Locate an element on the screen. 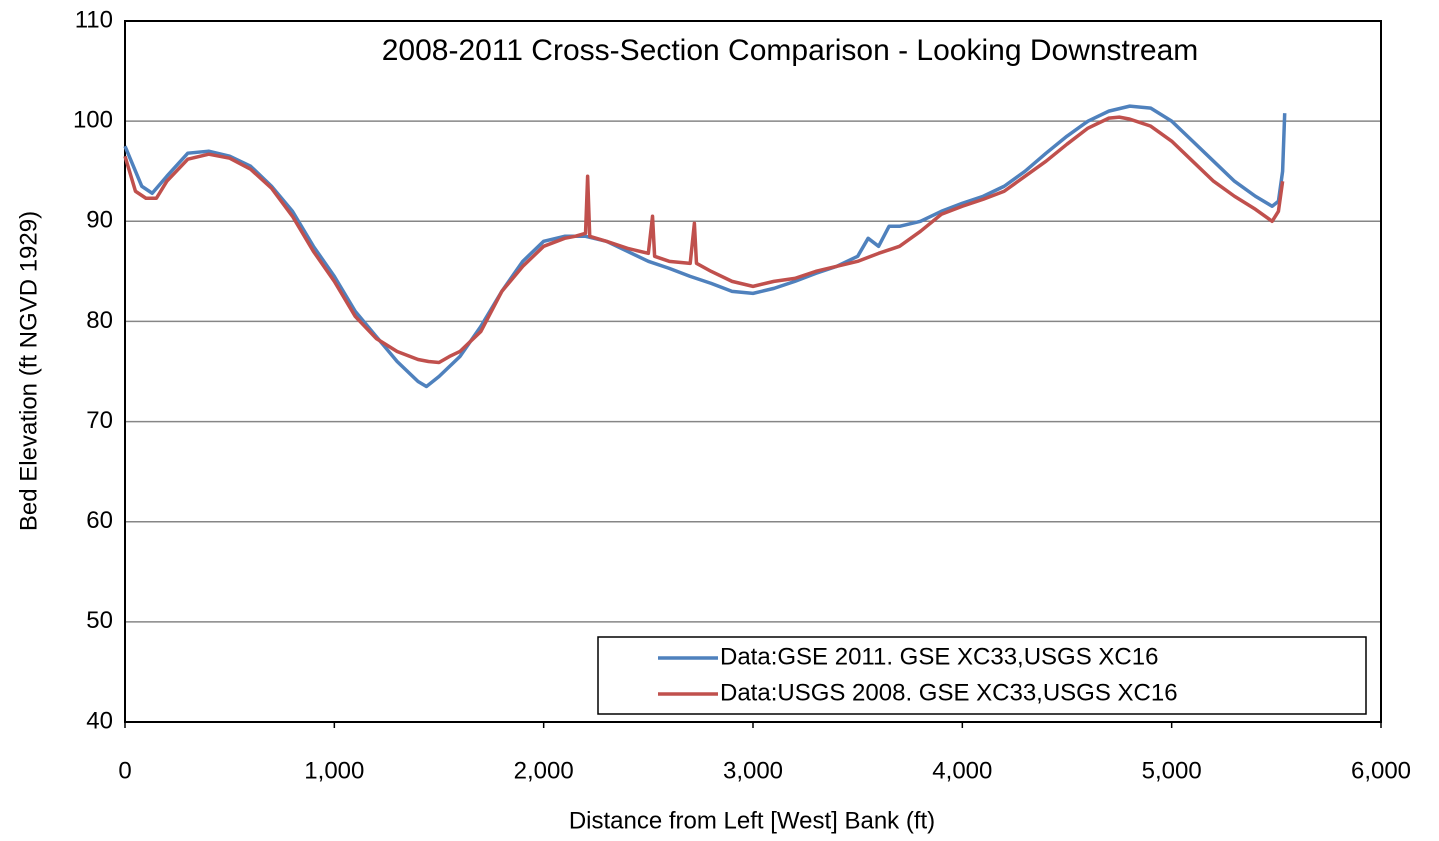 Image resolution: width=1439 pixels, height=841 pixels. y-tick-label: 60 is located at coordinates (99, 520).